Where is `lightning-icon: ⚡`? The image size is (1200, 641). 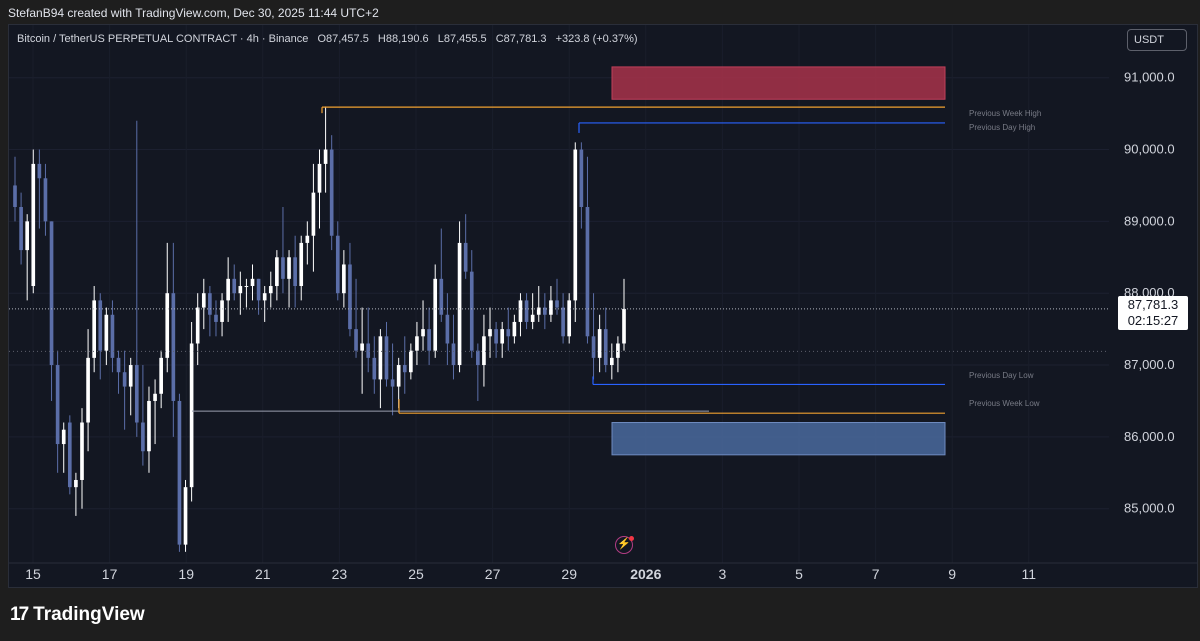
lightning-icon: ⚡ is located at coordinates (624, 545).